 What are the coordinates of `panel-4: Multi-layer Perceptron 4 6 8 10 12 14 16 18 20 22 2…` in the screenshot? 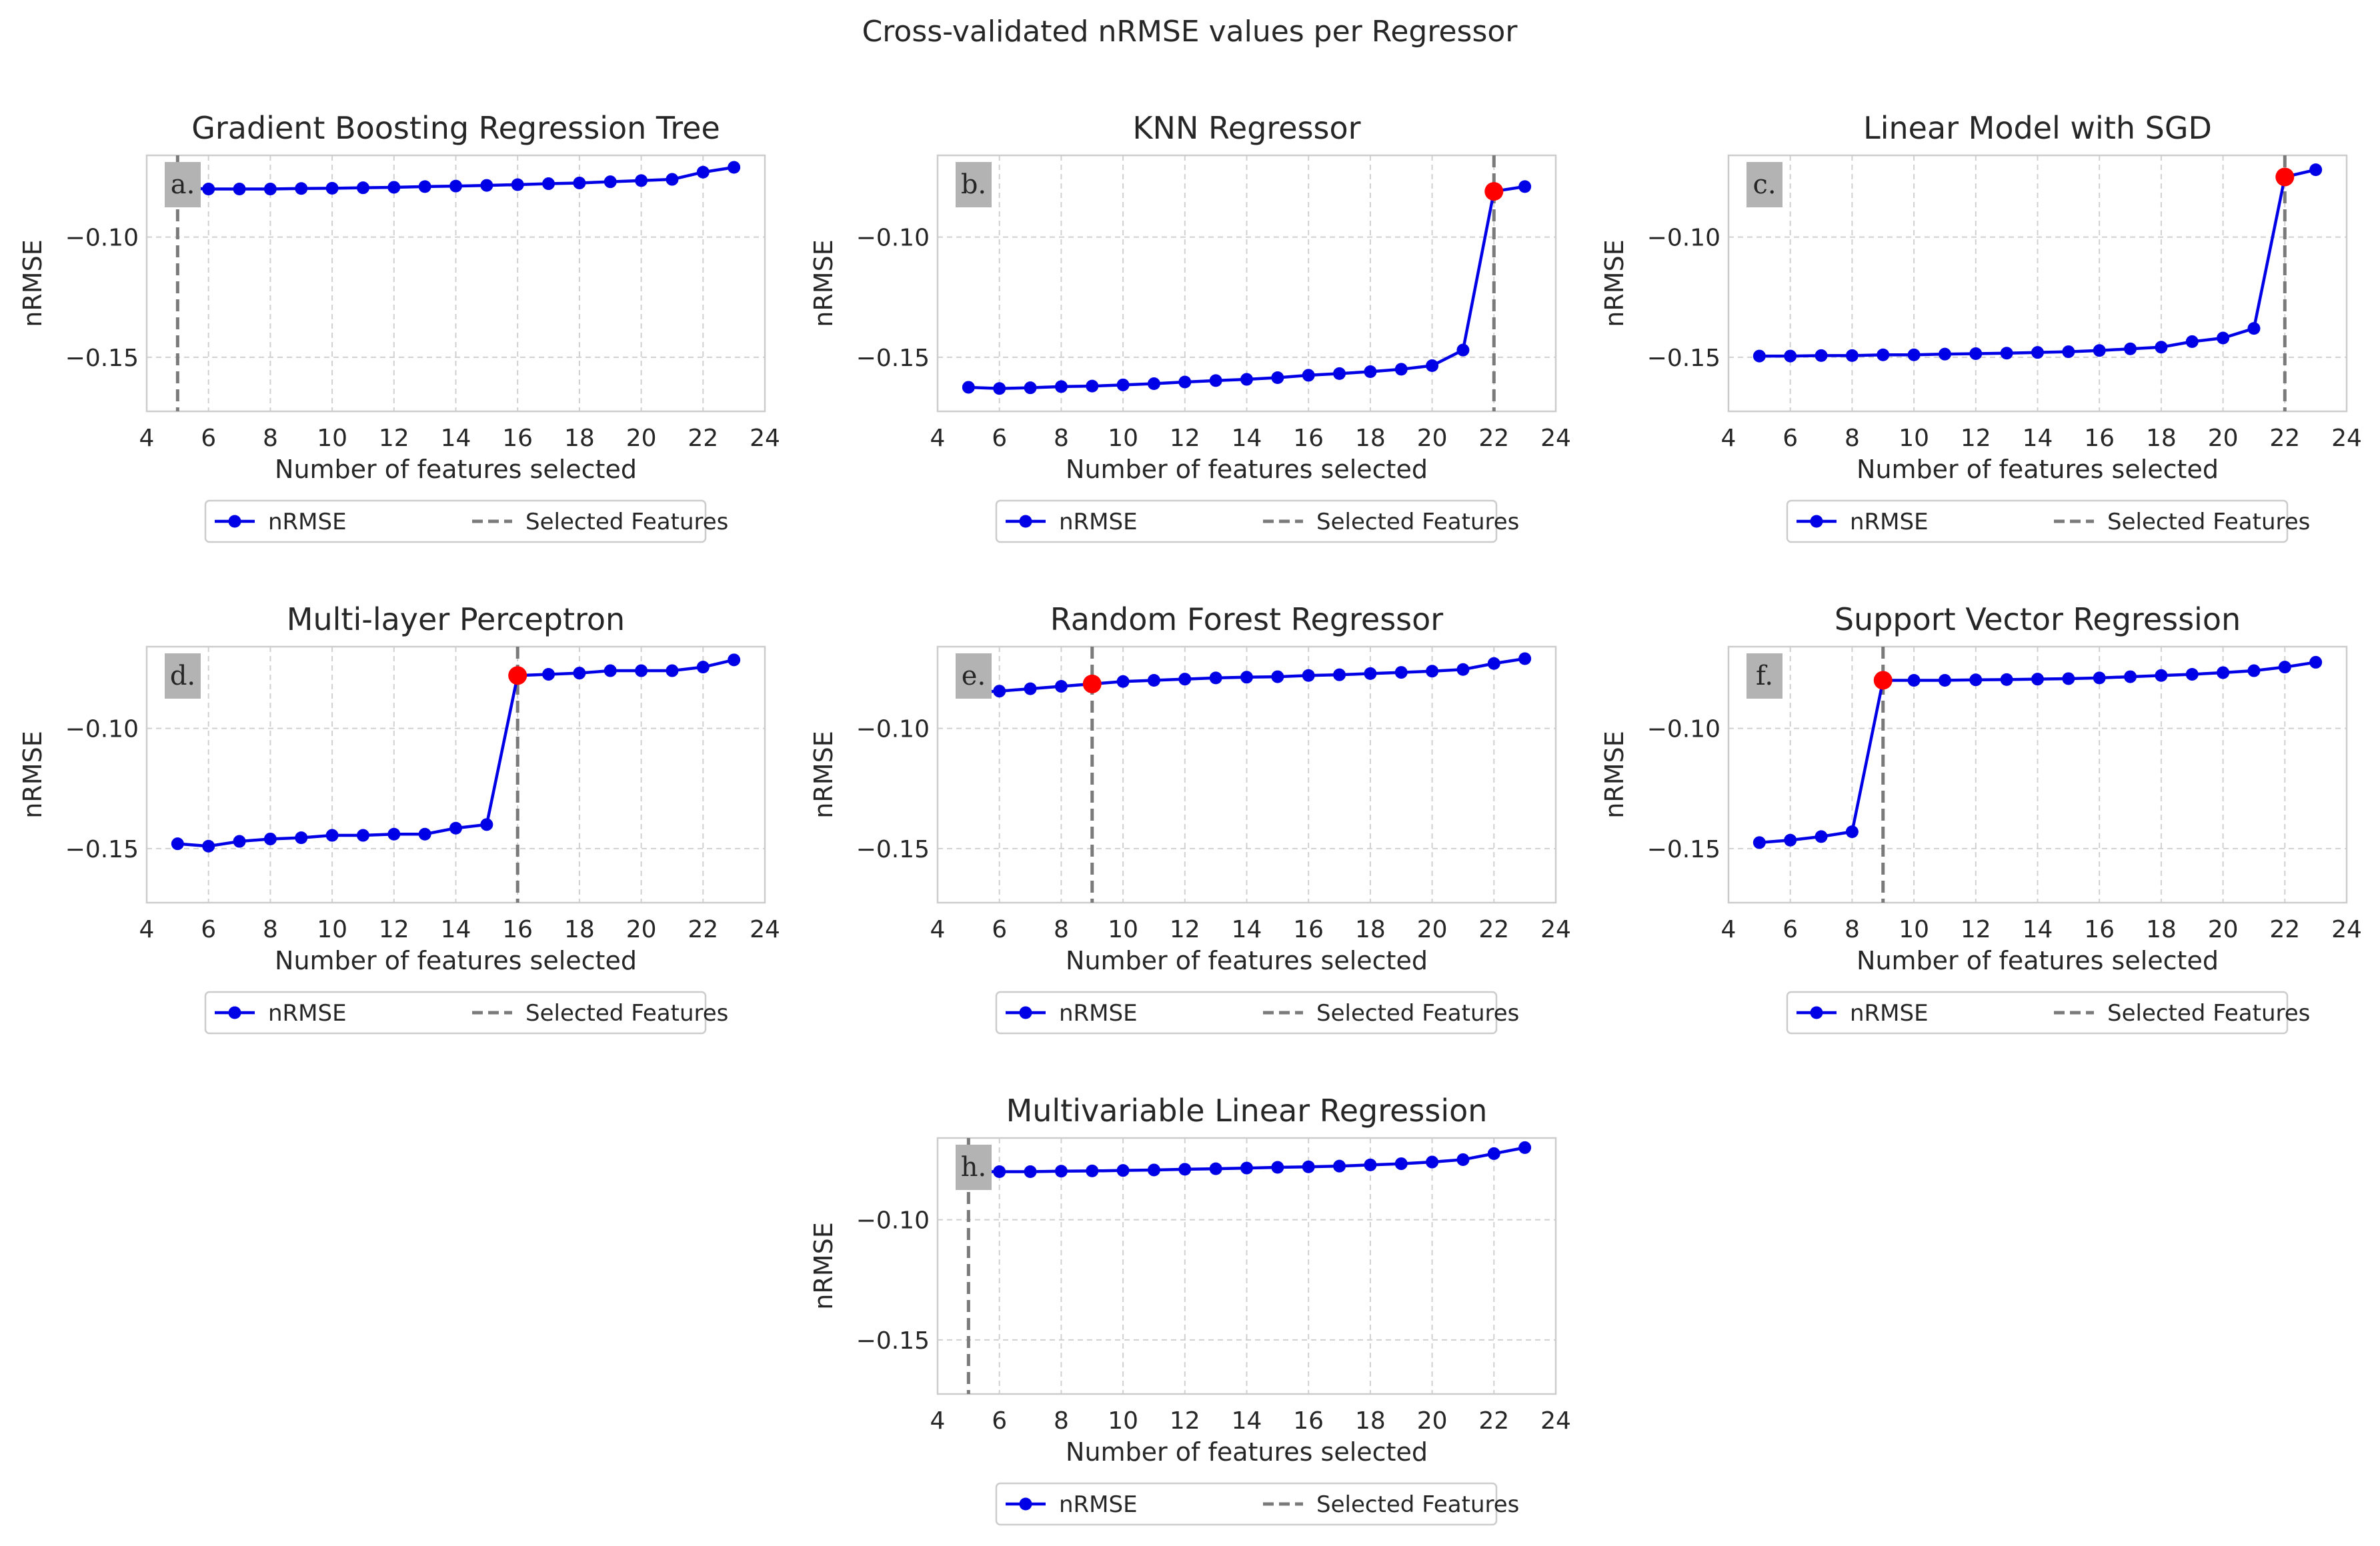 It's located at (399, 818).